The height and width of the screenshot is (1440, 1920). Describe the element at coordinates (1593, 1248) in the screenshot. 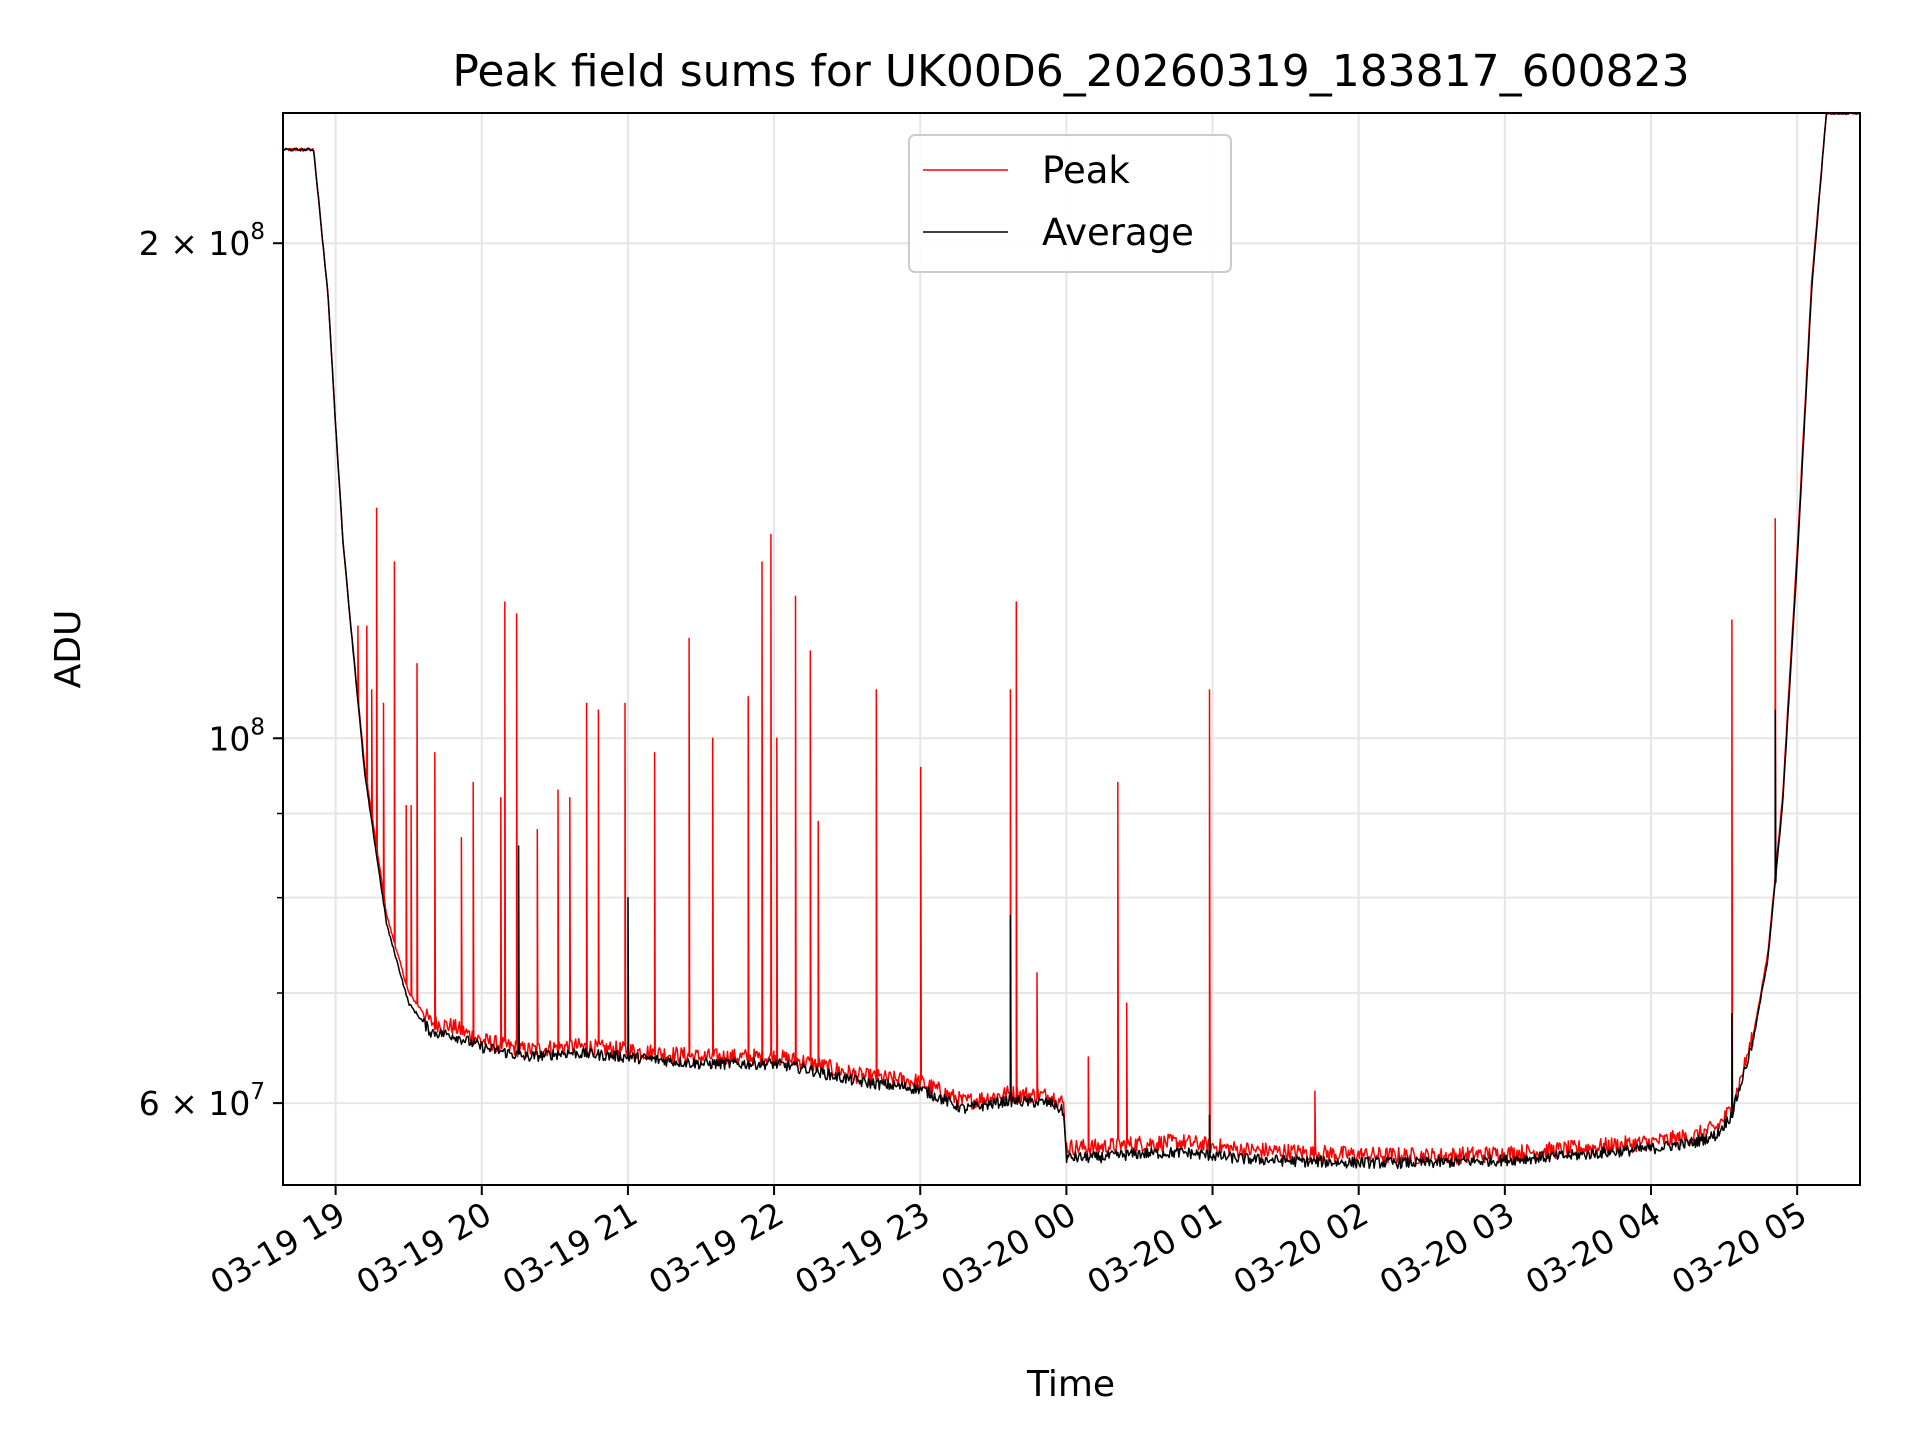

I see `x-tick-label: 03-20 04` at that location.